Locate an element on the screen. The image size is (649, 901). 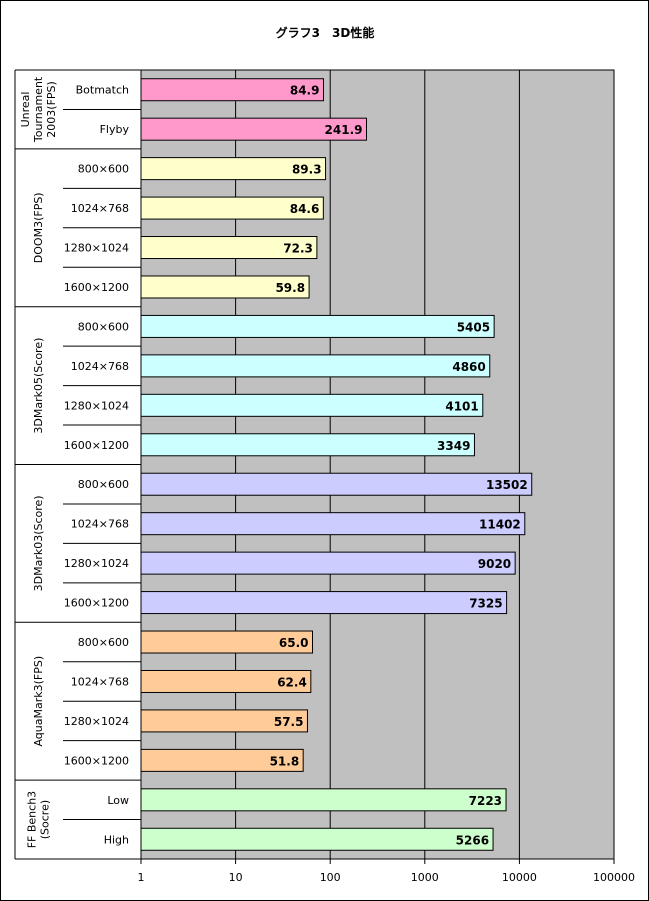
x-tick-label: 1000 is located at coordinates (425, 877).